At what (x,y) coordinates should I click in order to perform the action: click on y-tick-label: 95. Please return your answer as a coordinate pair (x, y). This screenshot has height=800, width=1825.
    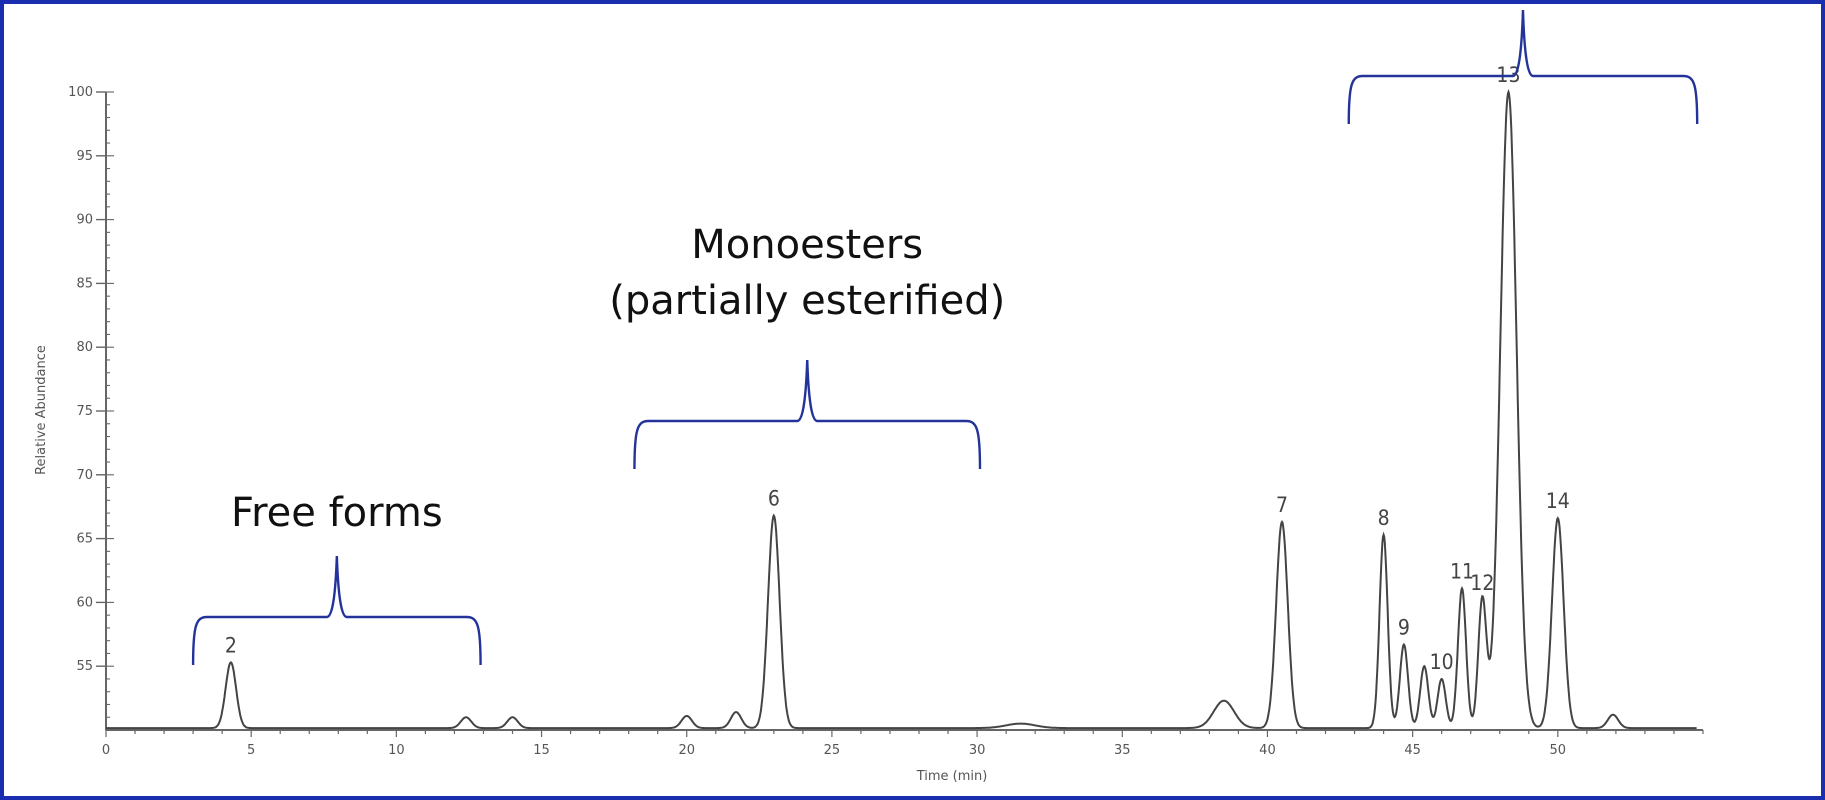
    Looking at the image, I should click on (84, 156).